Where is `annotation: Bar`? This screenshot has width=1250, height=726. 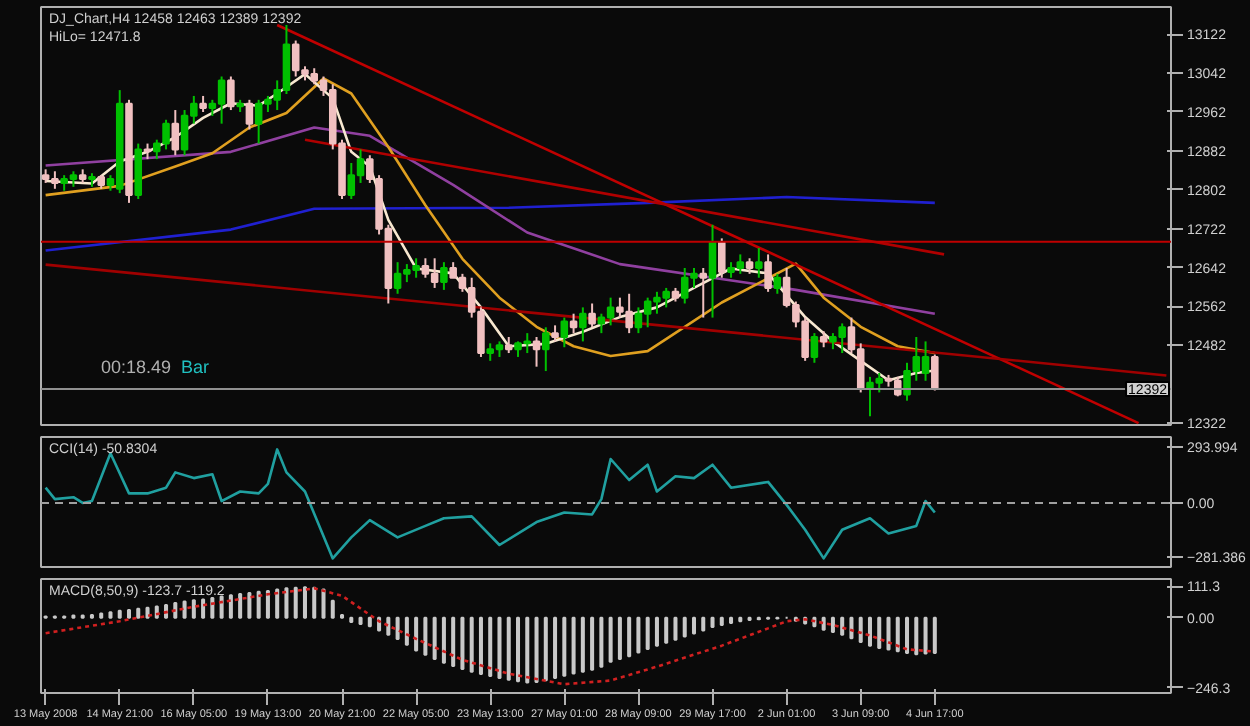 annotation: Bar is located at coordinates (195, 367).